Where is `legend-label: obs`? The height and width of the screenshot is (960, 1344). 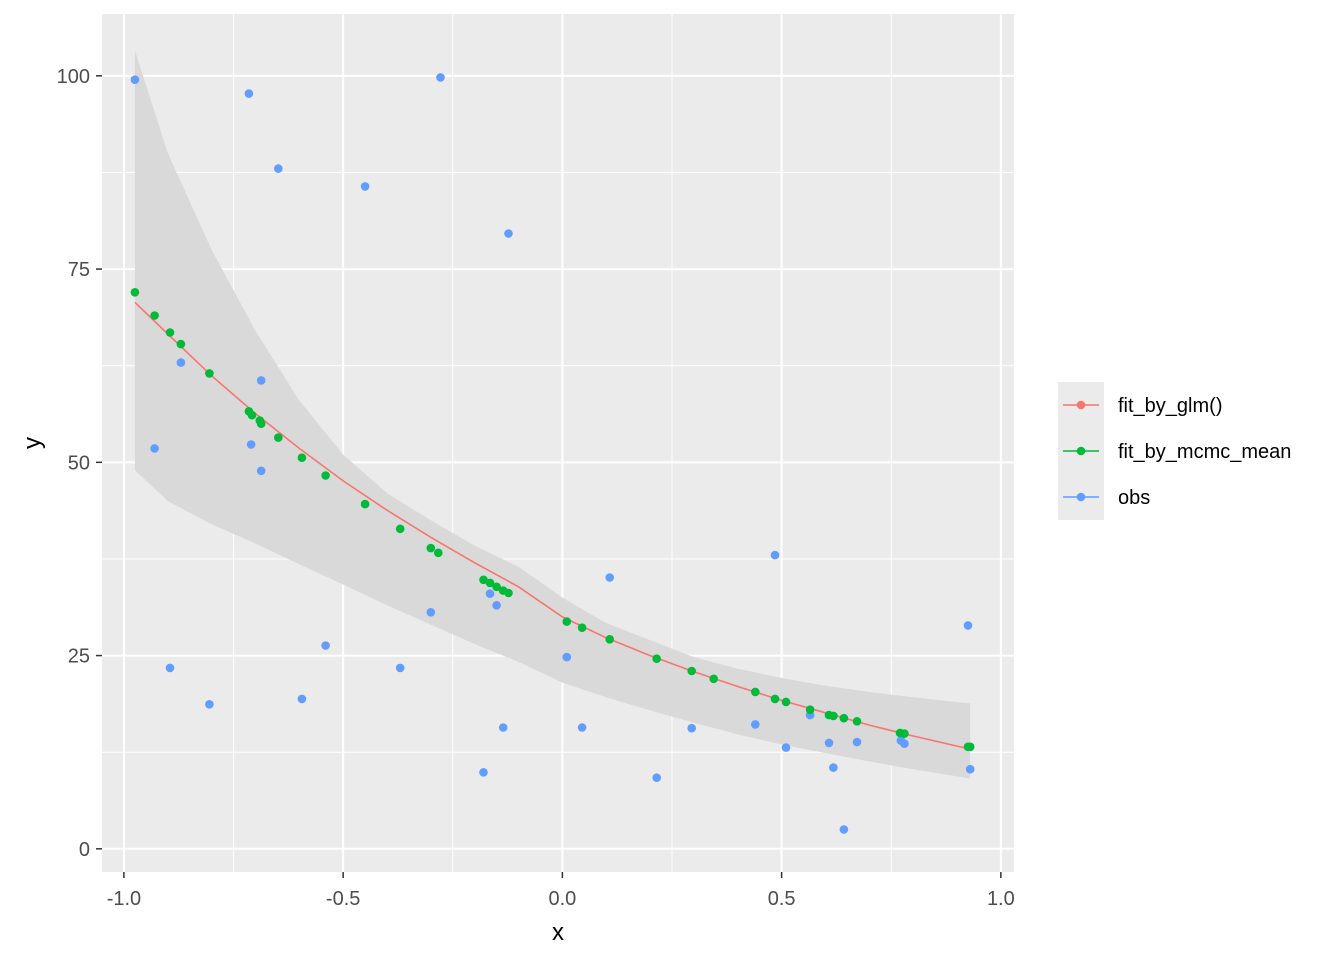 legend-label: obs is located at coordinates (1134, 498).